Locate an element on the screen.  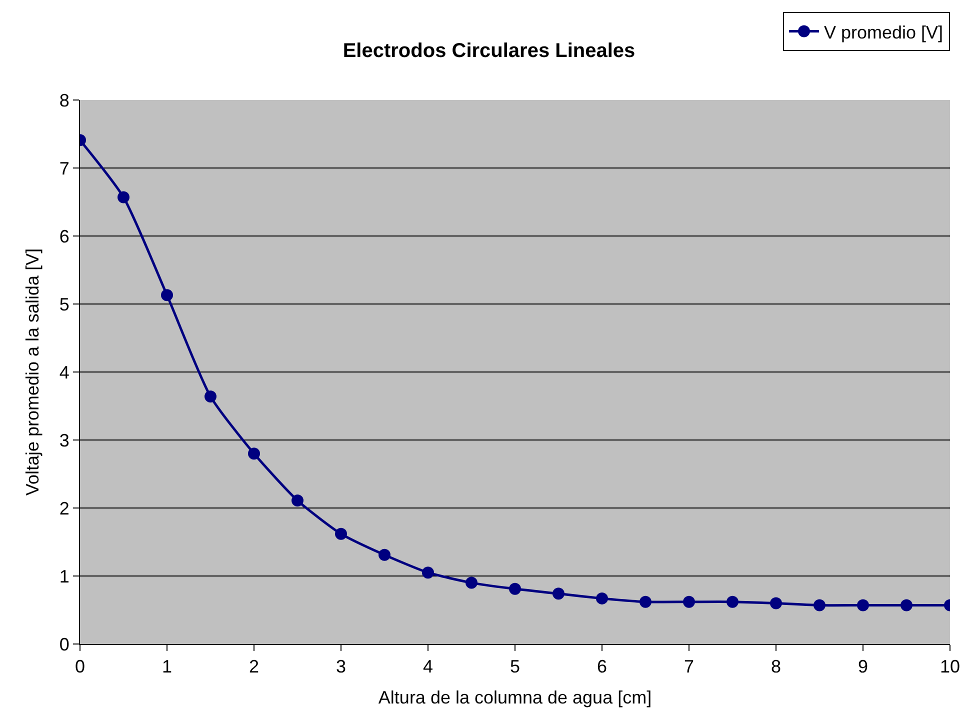
y-tick-label: 8 is located at coordinates (64, 100).